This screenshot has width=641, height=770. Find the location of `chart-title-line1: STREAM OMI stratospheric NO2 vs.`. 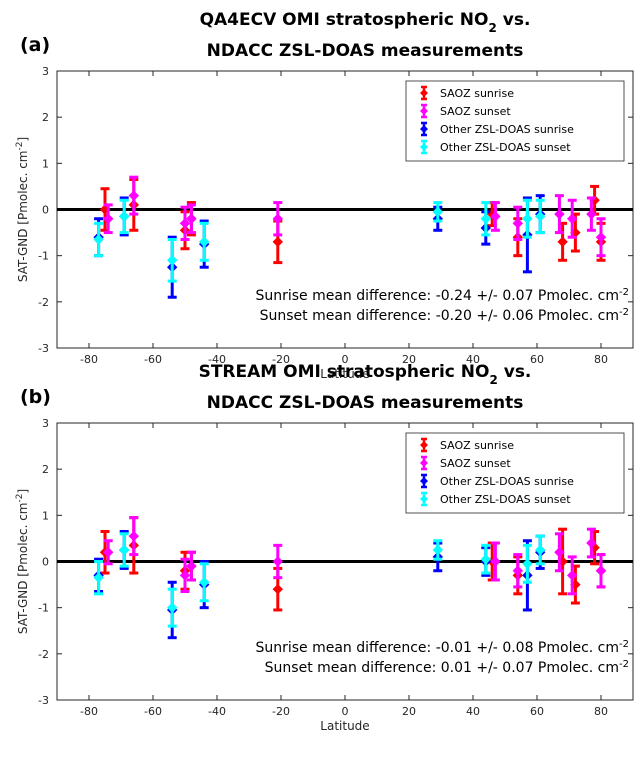

chart-title-line1: STREAM OMI stratospheric NO2 vs. is located at coordinates (365, 374).